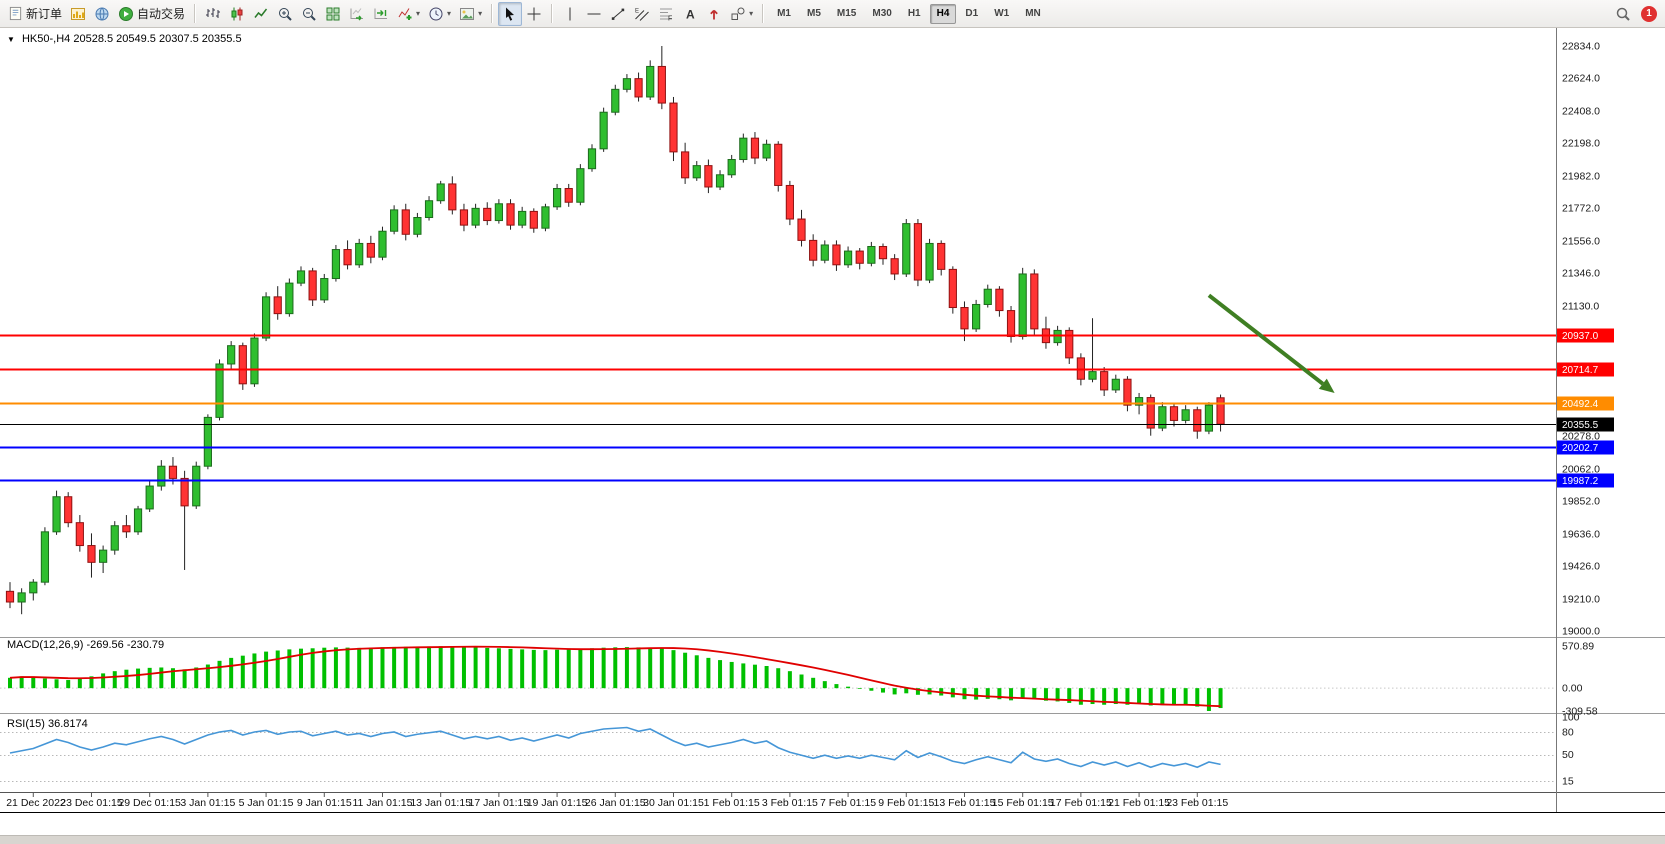 This screenshot has height=844, width=1665. Describe the element at coordinates (914, 14) in the screenshot. I see `timeframe-button-h1: H1` at that location.